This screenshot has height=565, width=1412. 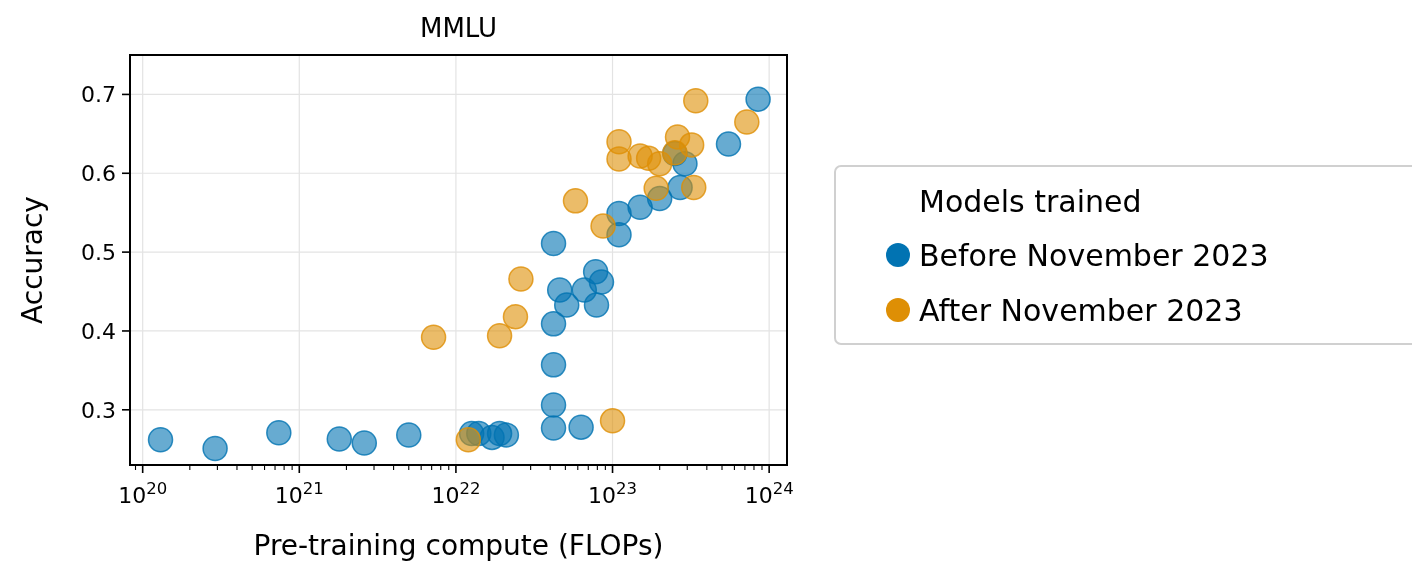 What do you see at coordinates (1030, 201) in the screenshot?
I see `legend-title: Models trained` at bounding box center [1030, 201].